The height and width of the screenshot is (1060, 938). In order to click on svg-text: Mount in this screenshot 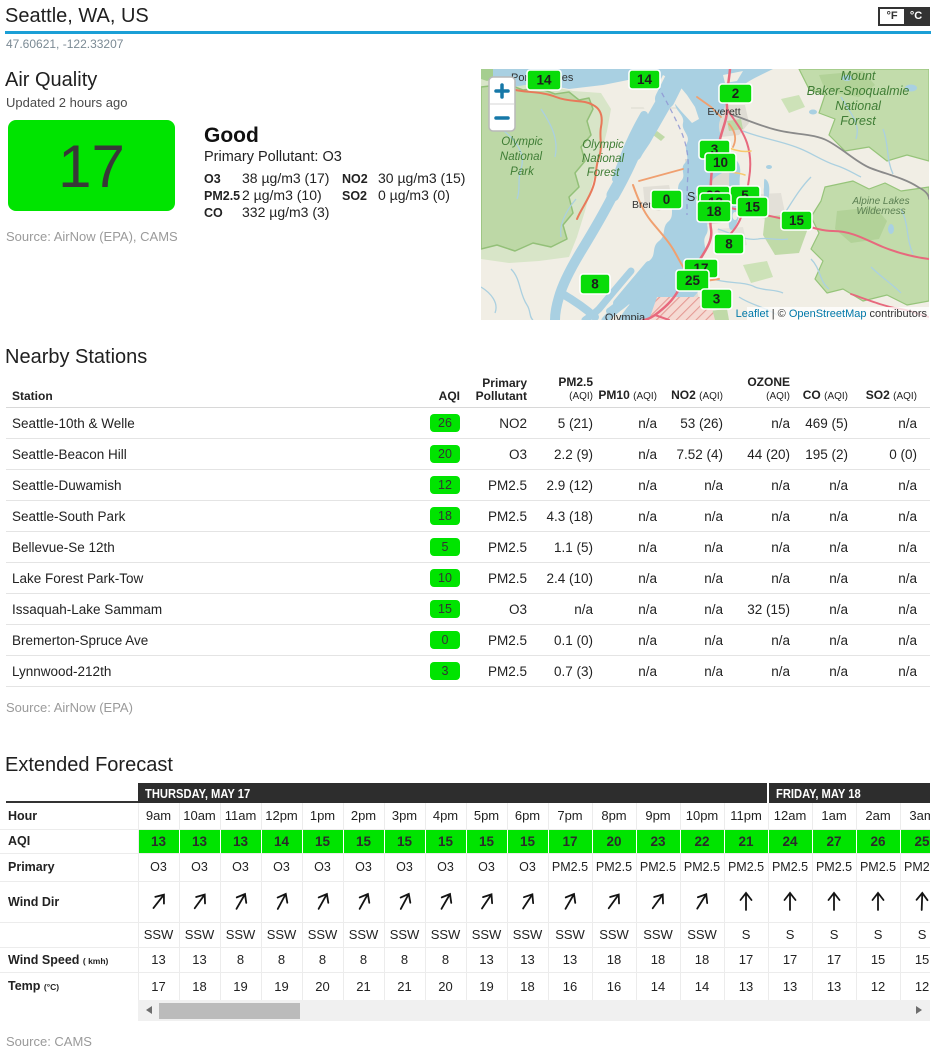, I will do `click(858, 76)`.